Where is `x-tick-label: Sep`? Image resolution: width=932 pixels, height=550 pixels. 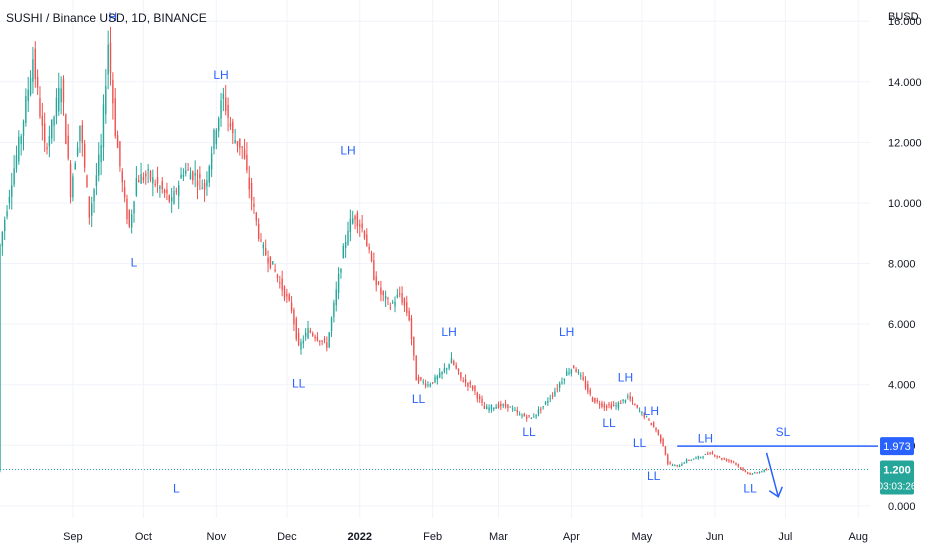 x-tick-label: Sep is located at coordinates (73, 537).